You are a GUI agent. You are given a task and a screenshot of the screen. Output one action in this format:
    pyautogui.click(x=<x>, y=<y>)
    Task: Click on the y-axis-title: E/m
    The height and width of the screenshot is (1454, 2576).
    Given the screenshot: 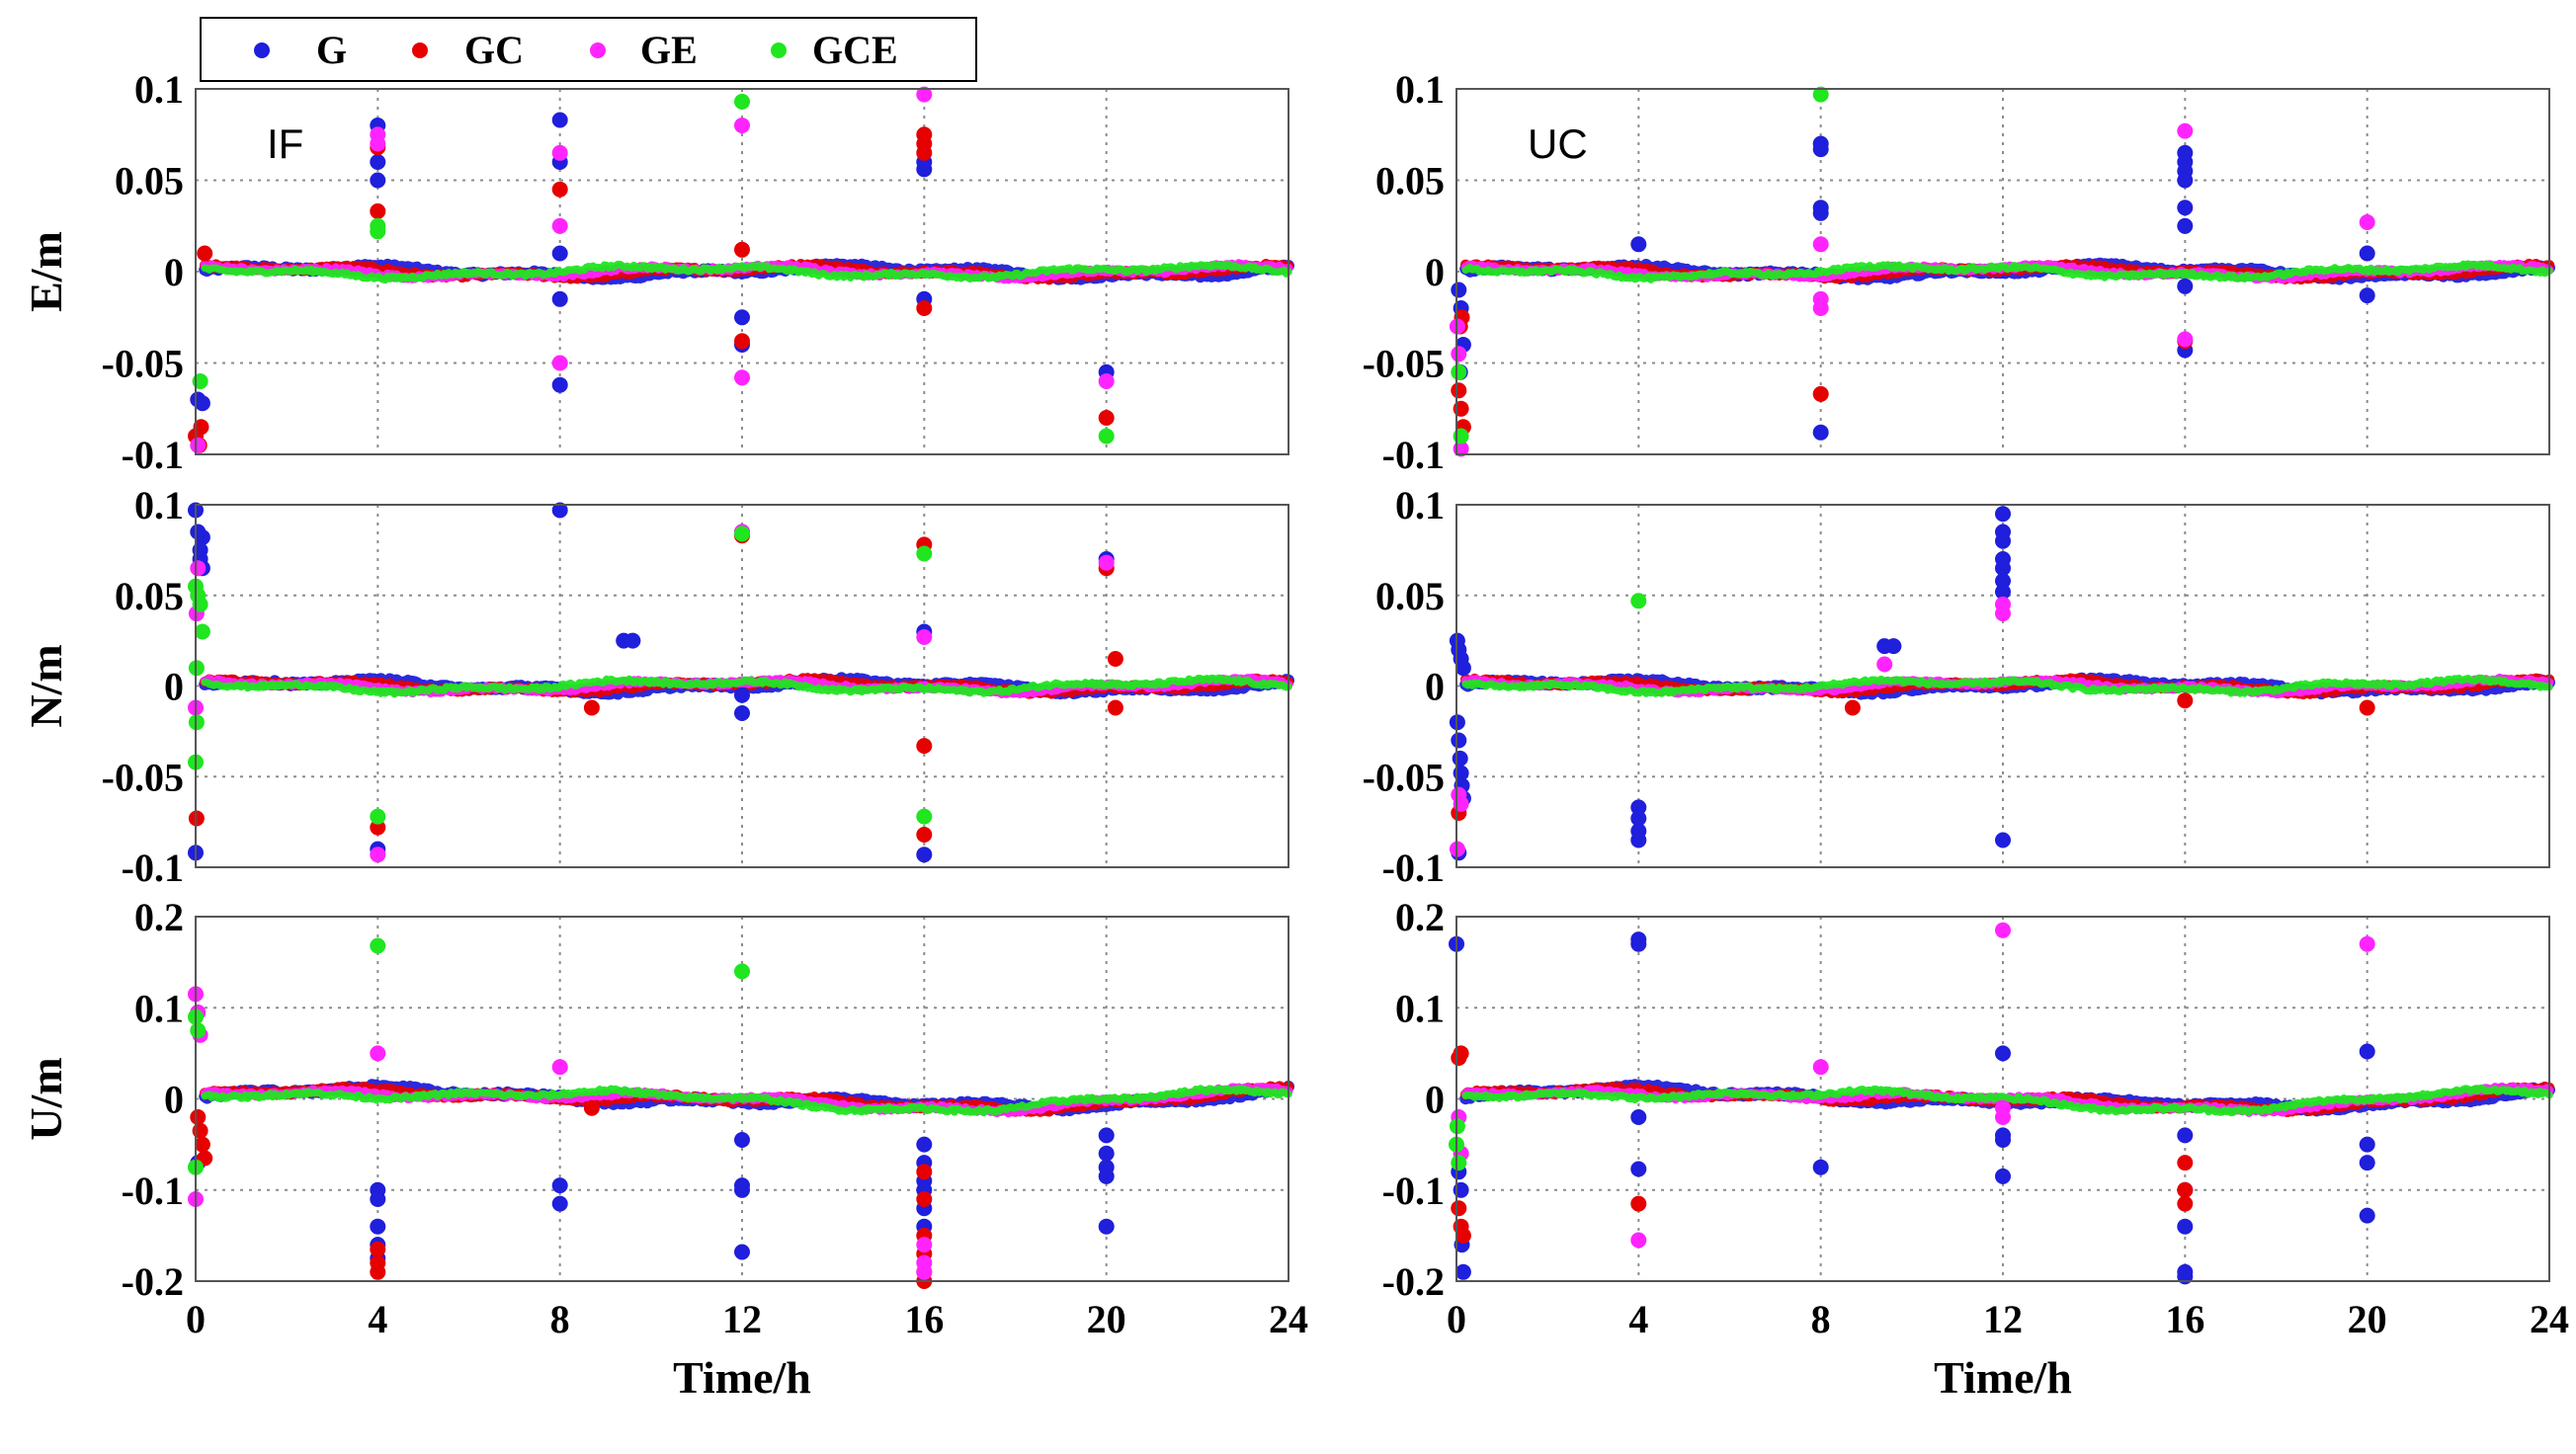 What is the action you would take?
    pyautogui.click(x=46, y=271)
    